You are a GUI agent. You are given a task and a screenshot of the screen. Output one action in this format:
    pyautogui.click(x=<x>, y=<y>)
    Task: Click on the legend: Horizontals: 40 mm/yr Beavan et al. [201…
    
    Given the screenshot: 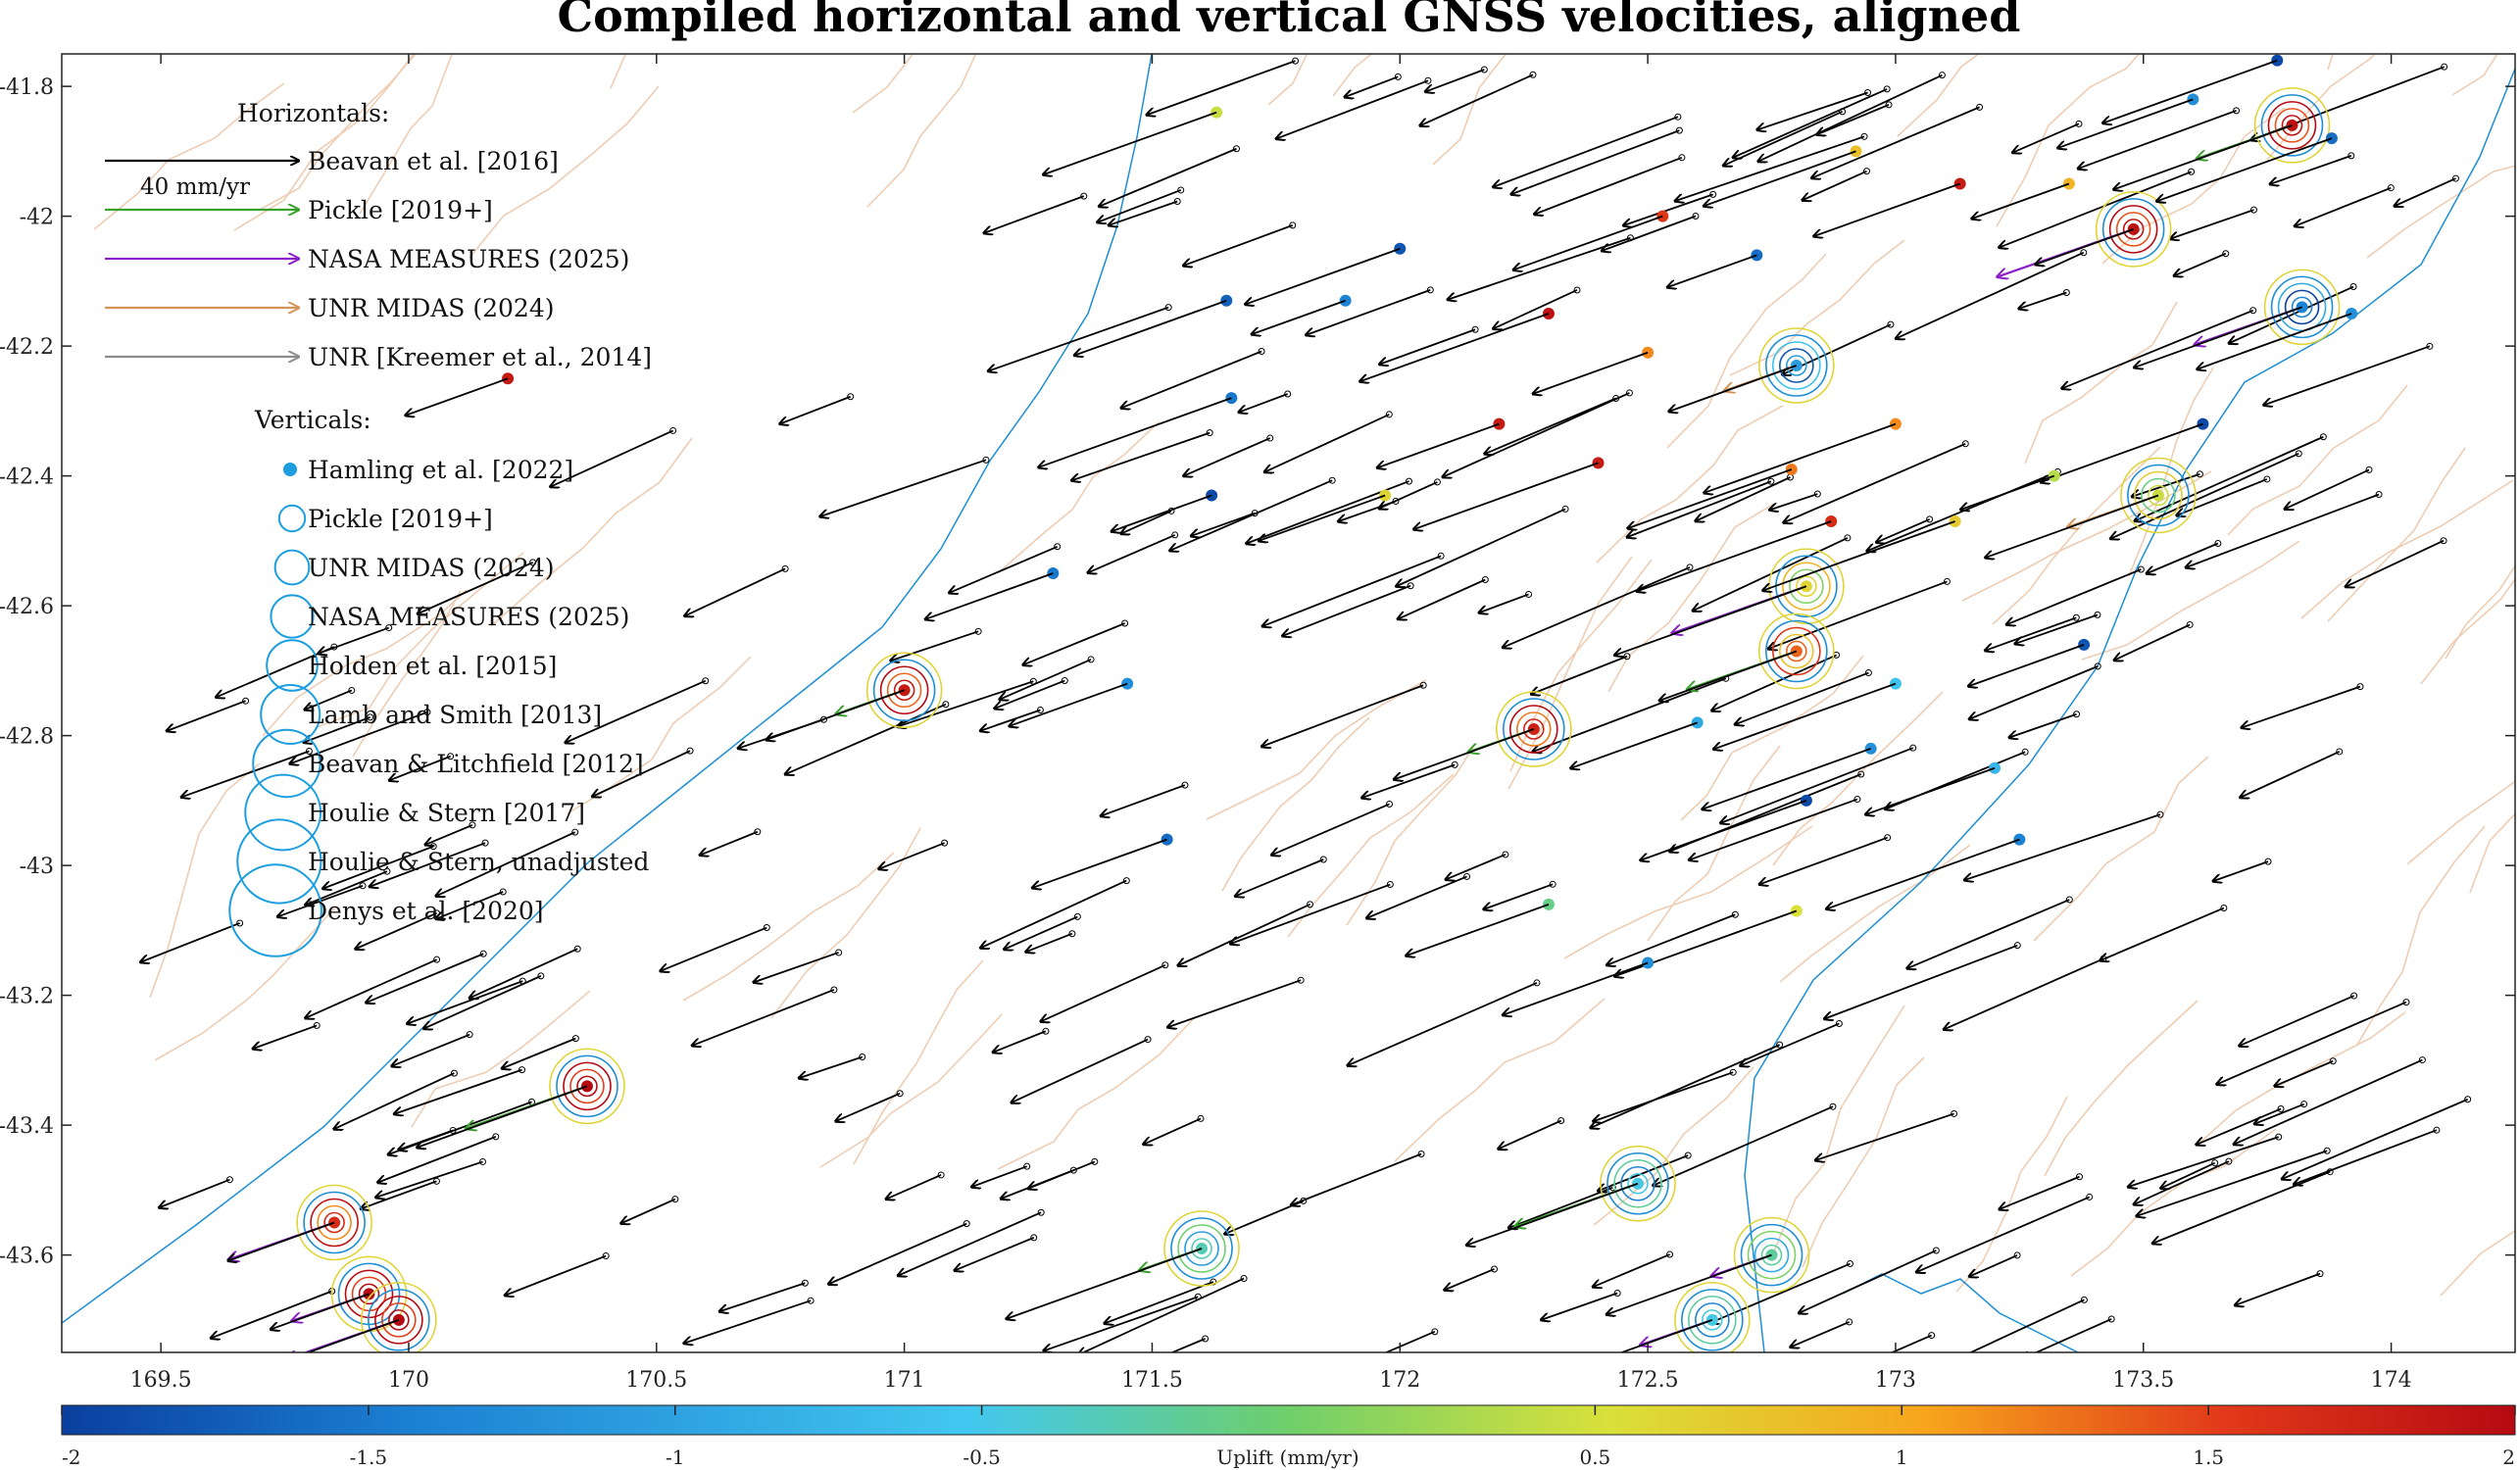 What is the action you would take?
    pyautogui.click(x=378, y=528)
    